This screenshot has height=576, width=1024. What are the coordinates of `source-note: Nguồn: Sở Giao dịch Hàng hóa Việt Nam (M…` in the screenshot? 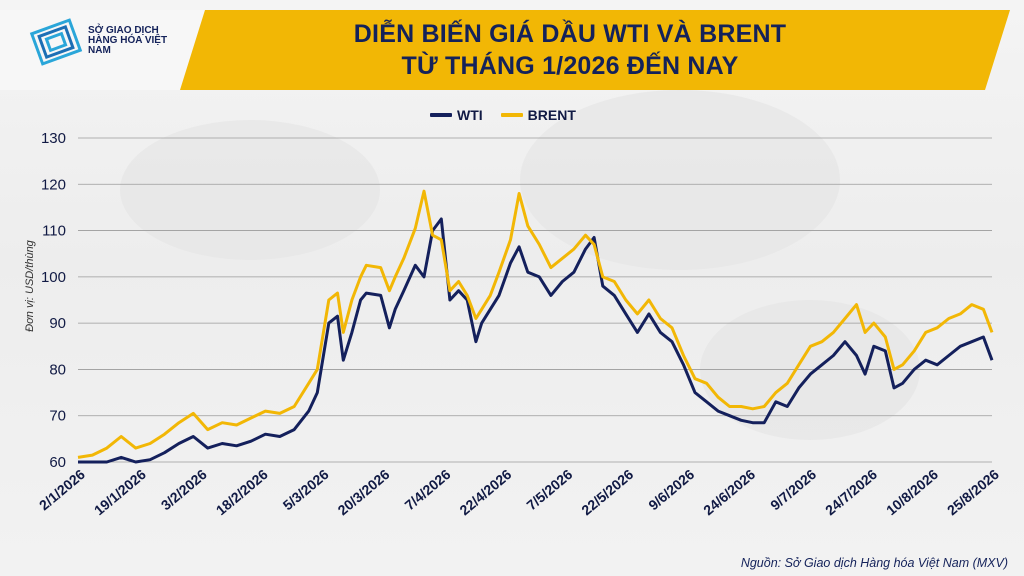 It's located at (874, 563).